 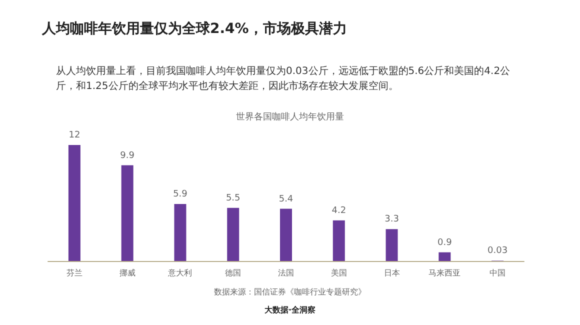 I want to click on data-label: 0.03, so click(x=498, y=251).